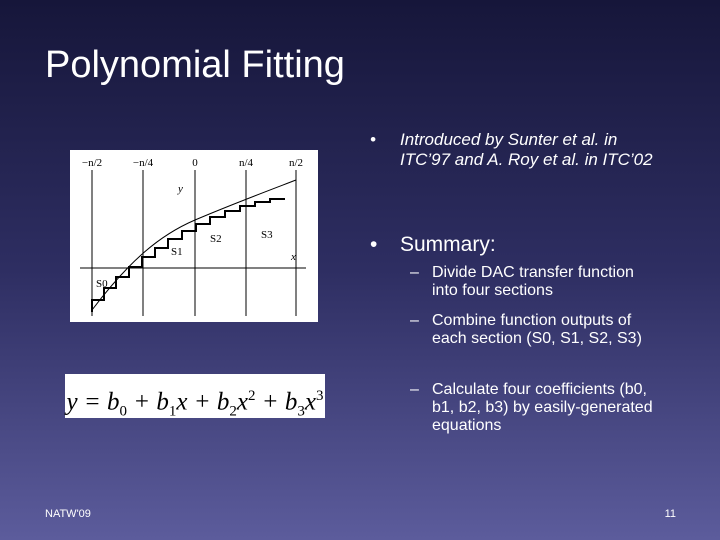  What do you see at coordinates (180, 189) in the screenshot?
I see `axis-label: y` at bounding box center [180, 189].